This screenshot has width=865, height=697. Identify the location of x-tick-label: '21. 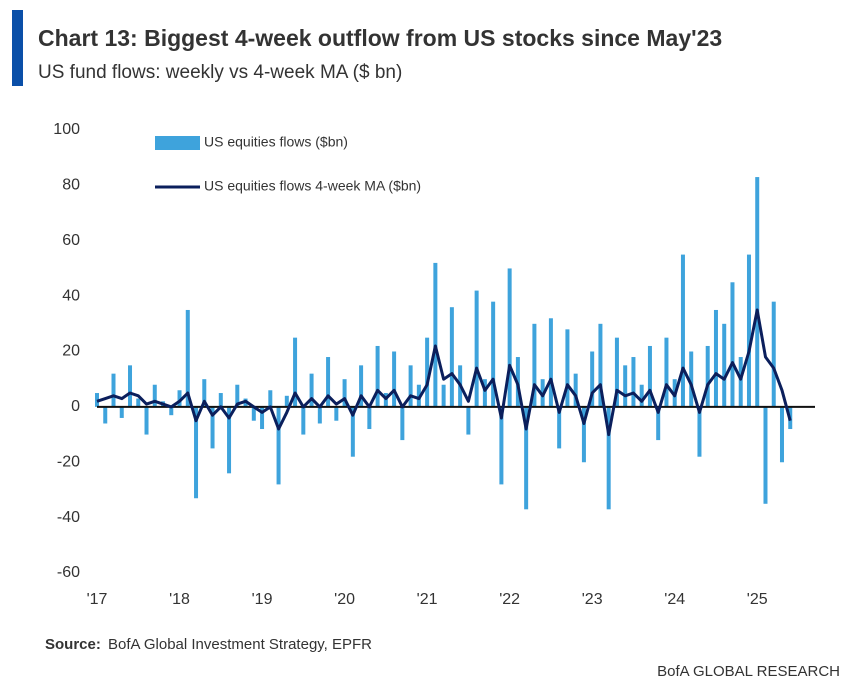
(427, 599).